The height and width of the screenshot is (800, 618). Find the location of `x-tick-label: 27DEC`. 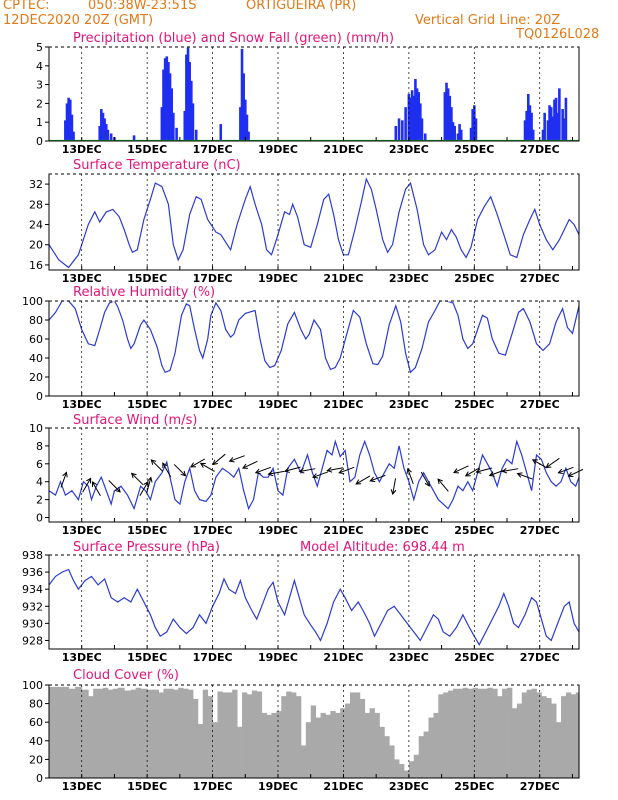

x-tick-label: 27DEC is located at coordinates (540, 278).